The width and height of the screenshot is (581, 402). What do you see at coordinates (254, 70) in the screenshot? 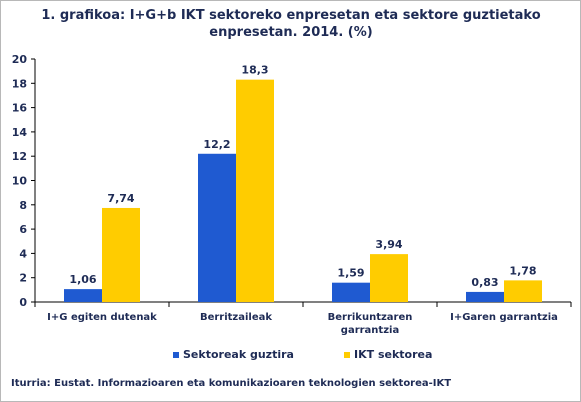
I see `data-label: 18,3` at bounding box center [254, 70].